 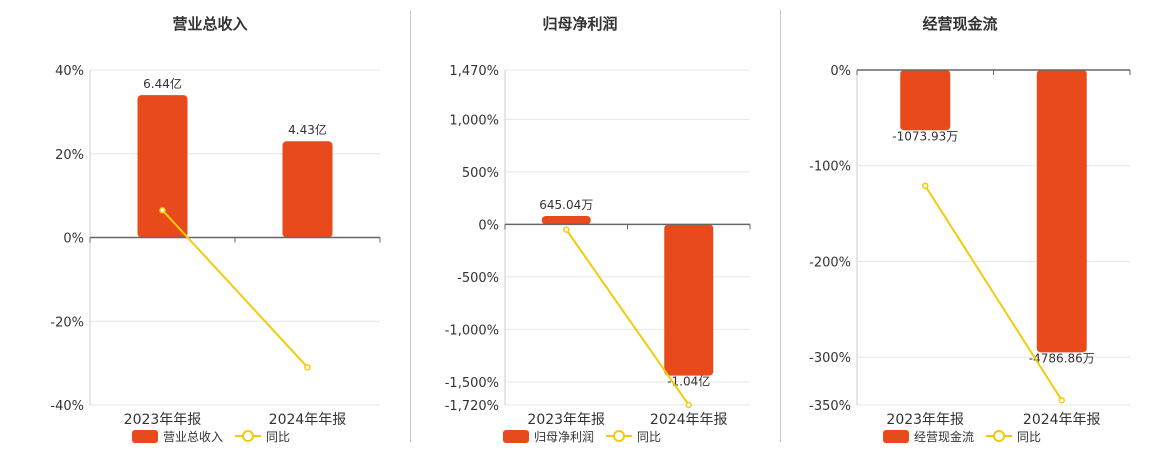 What do you see at coordinates (925, 136) in the screenshot?
I see `bar-data-label: -1073.93万` at bounding box center [925, 136].